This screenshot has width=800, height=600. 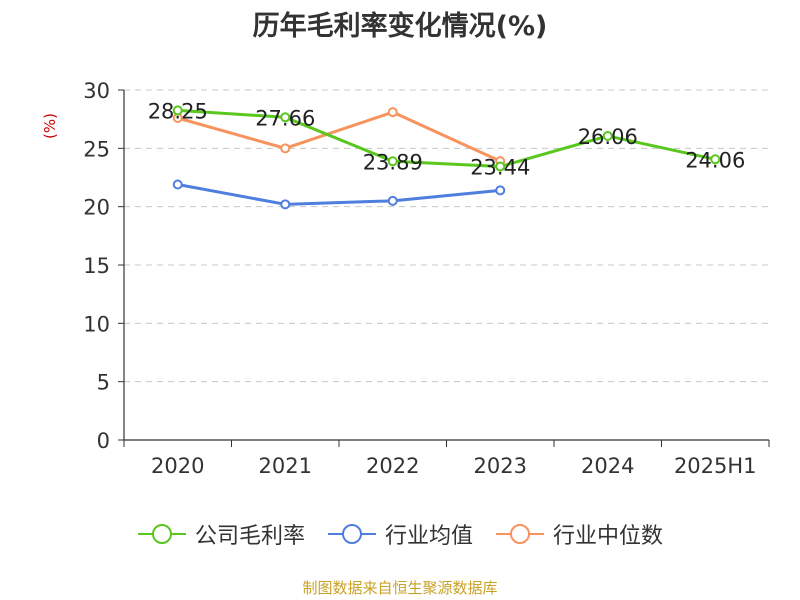 I want to click on data-label: 26.06, so click(x=608, y=137).